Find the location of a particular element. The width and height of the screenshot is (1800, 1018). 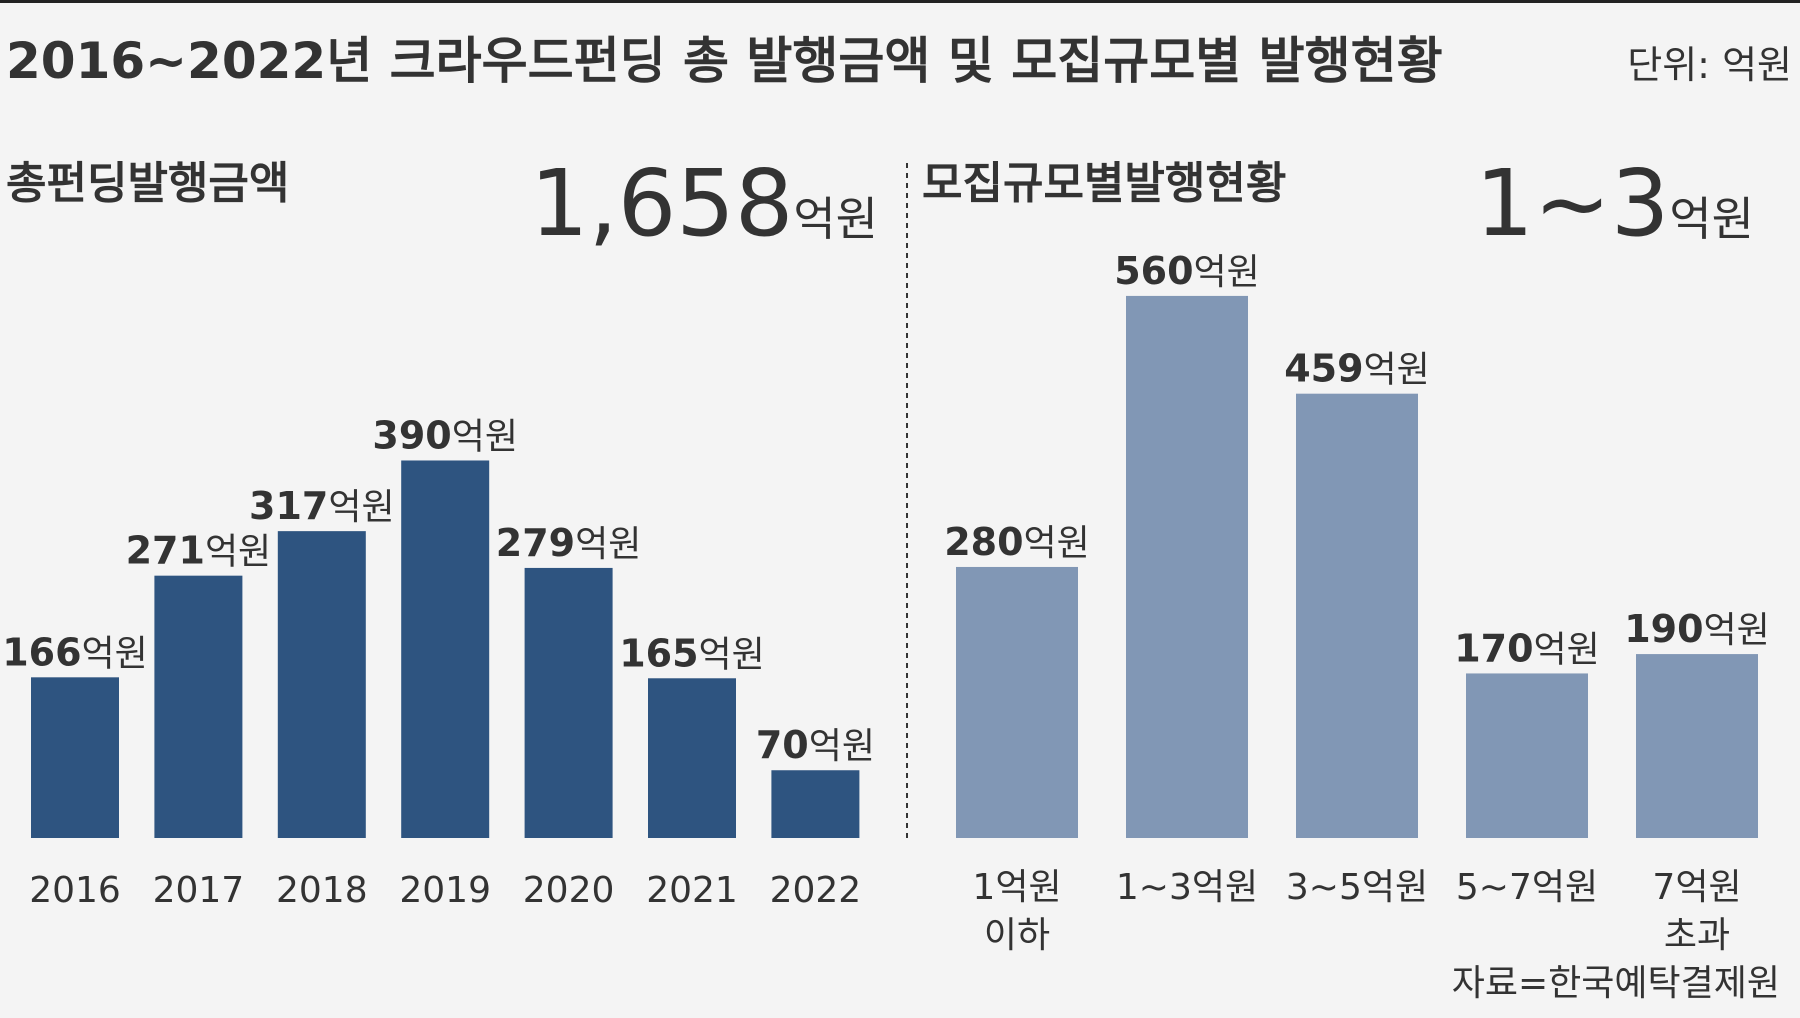

value-label: 166억원 is located at coordinates (75, 652).